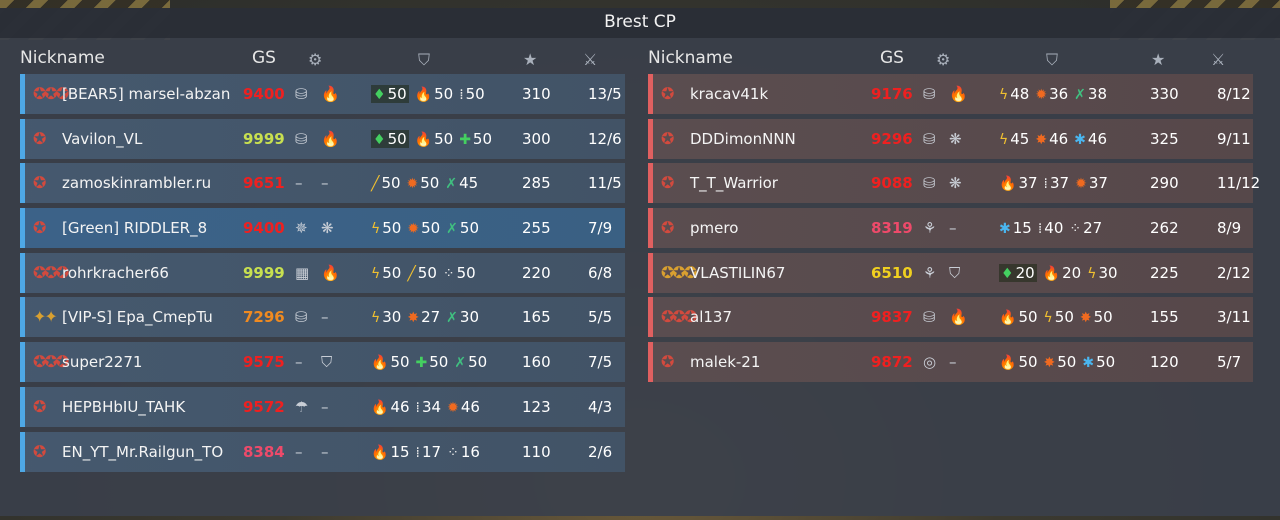 This screenshot has height=520, width=1280. What do you see at coordinates (124, 406) in the screenshot?
I see `player-nickname: HEPBHbIU_TAHK` at bounding box center [124, 406].